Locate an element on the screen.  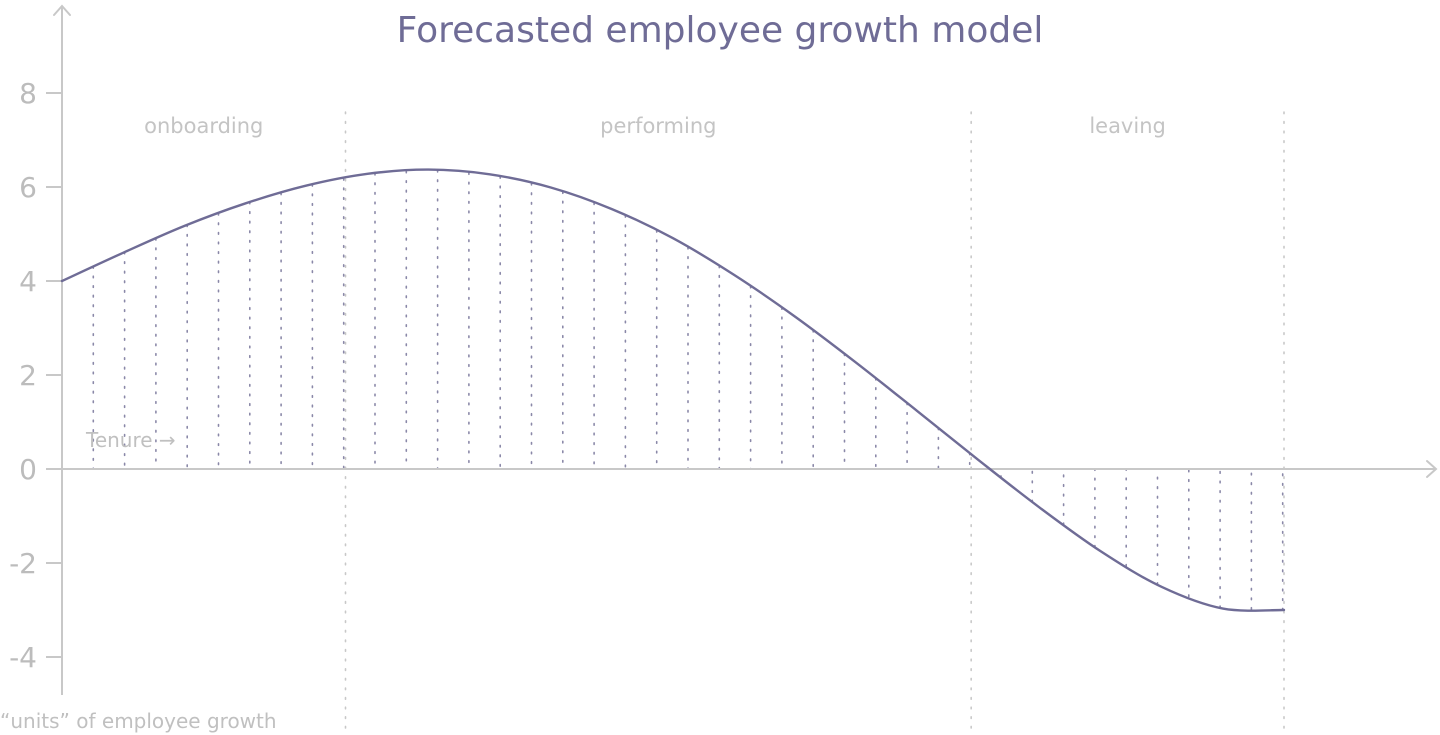
y-axis-label: “units” of employee growth is located at coordinates (138, 721).